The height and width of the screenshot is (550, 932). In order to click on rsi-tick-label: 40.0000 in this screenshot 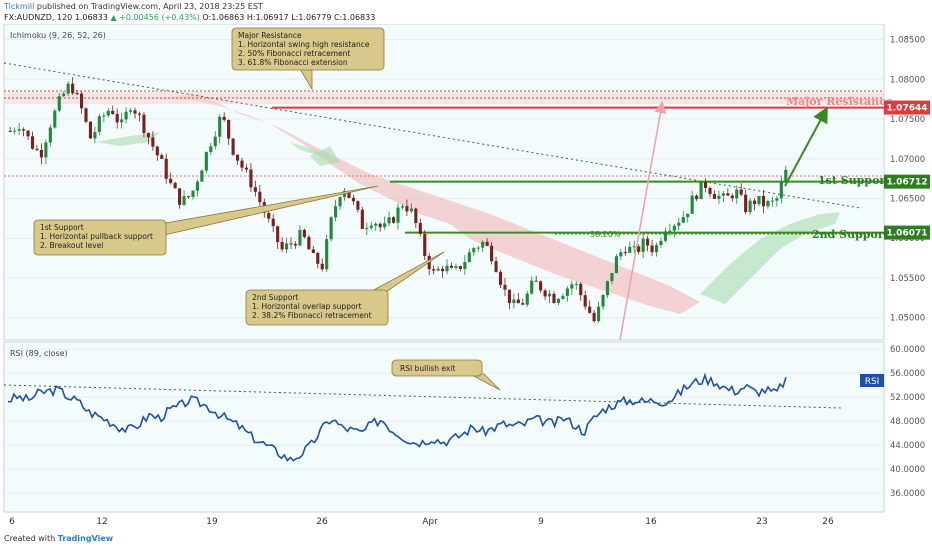, I will do `click(907, 470)`.